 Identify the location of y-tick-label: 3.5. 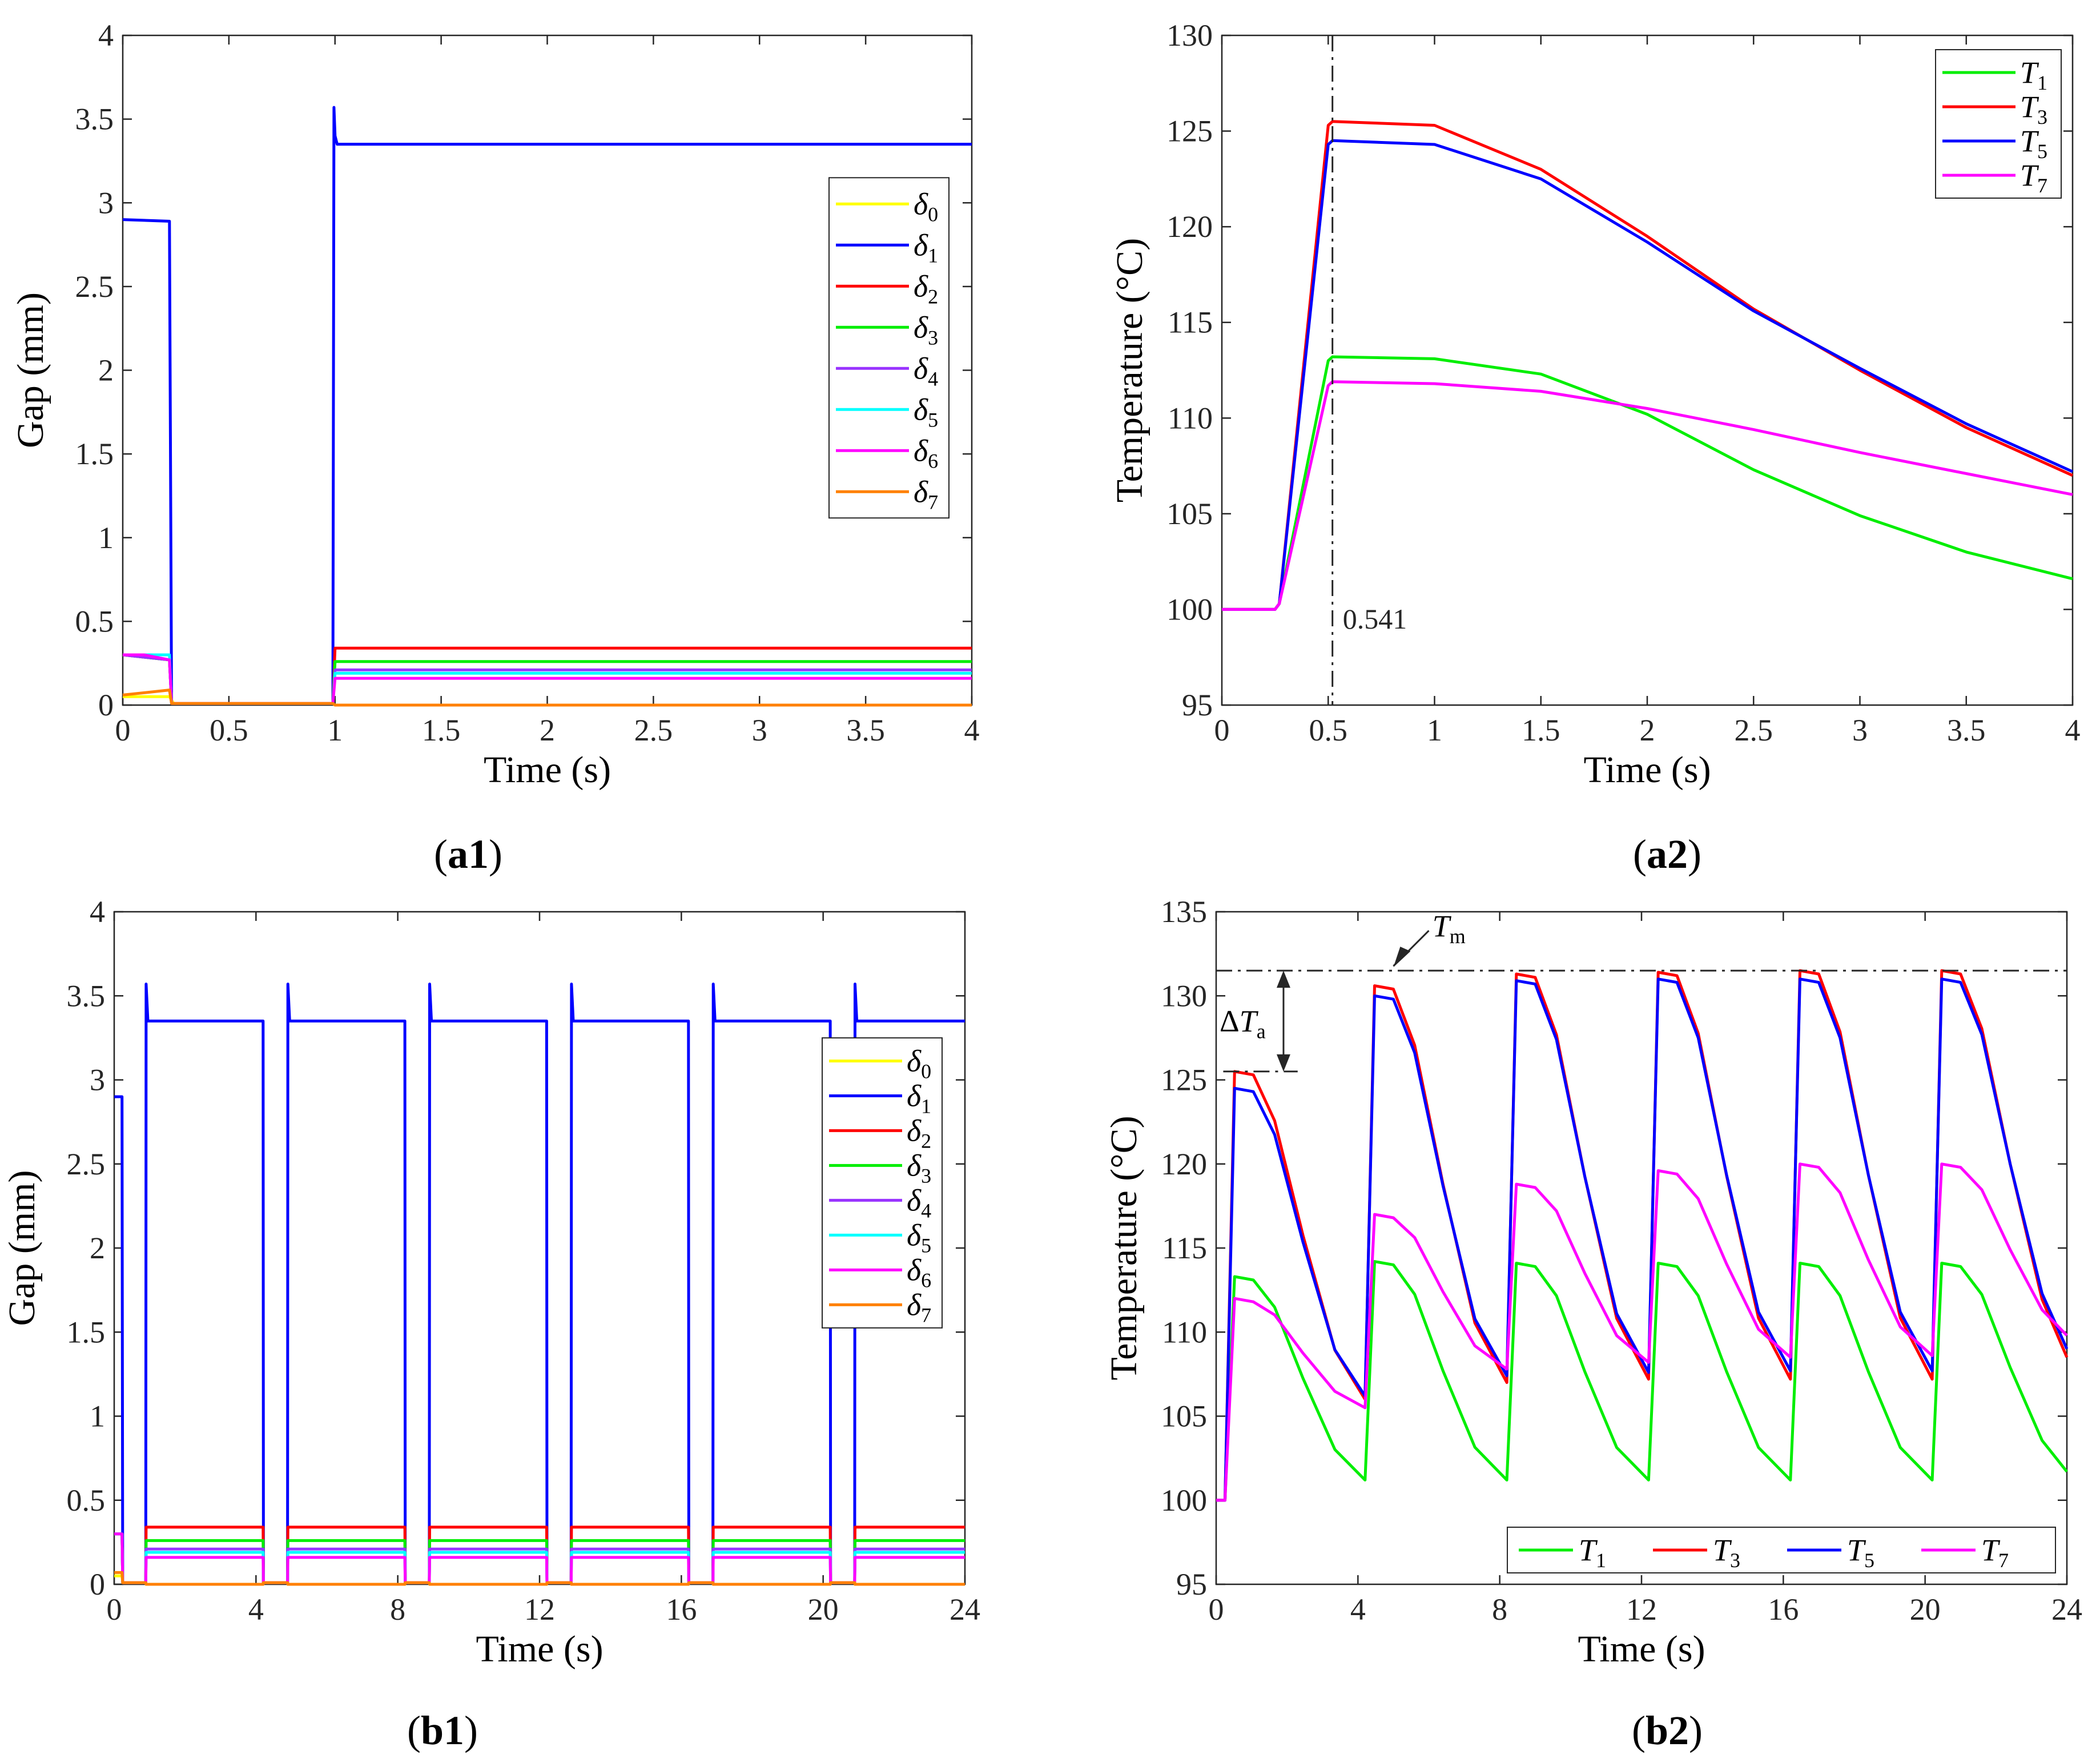
(94, 119).